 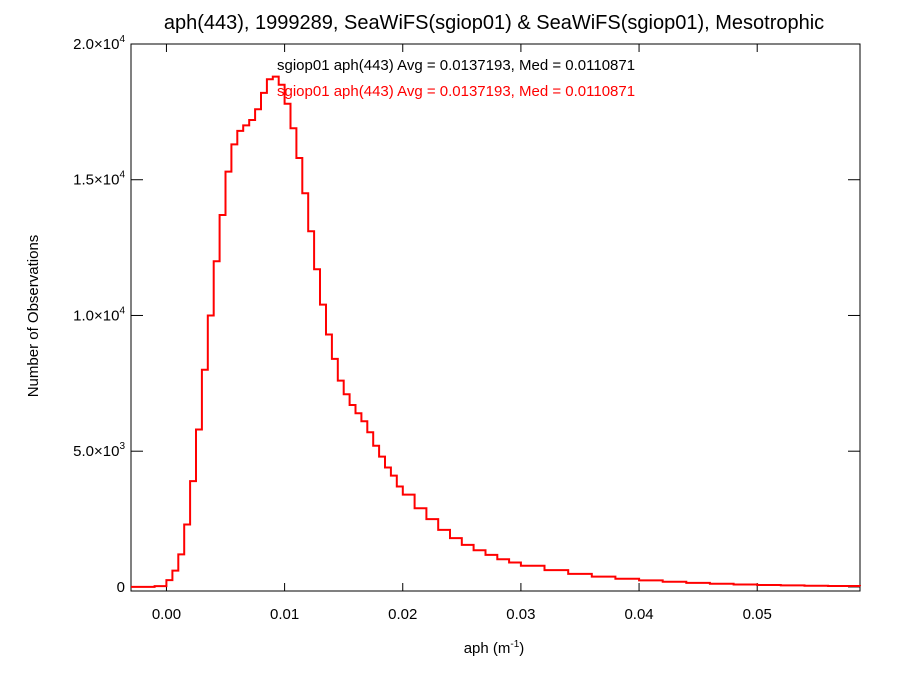 I want to click on y-tick-label-mantissa: 5.0×10, so click(x=96, y=451).